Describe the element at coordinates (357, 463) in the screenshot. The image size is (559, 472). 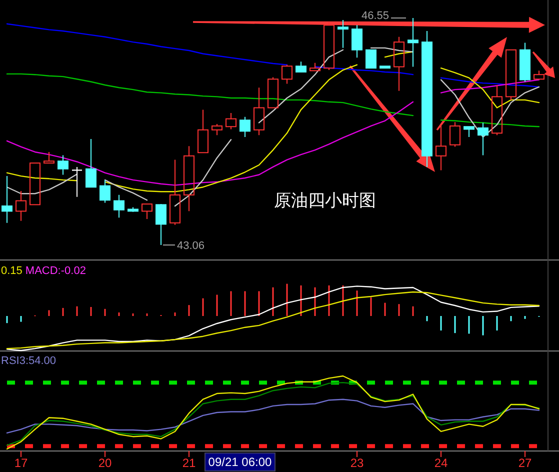
I see `x-tick-label: 23` at that location.